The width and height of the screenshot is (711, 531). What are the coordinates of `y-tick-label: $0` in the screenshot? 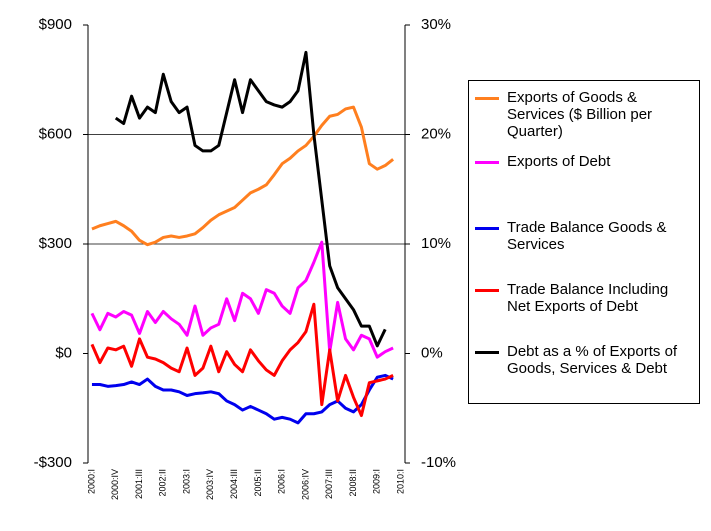 It's located at (63, 352).